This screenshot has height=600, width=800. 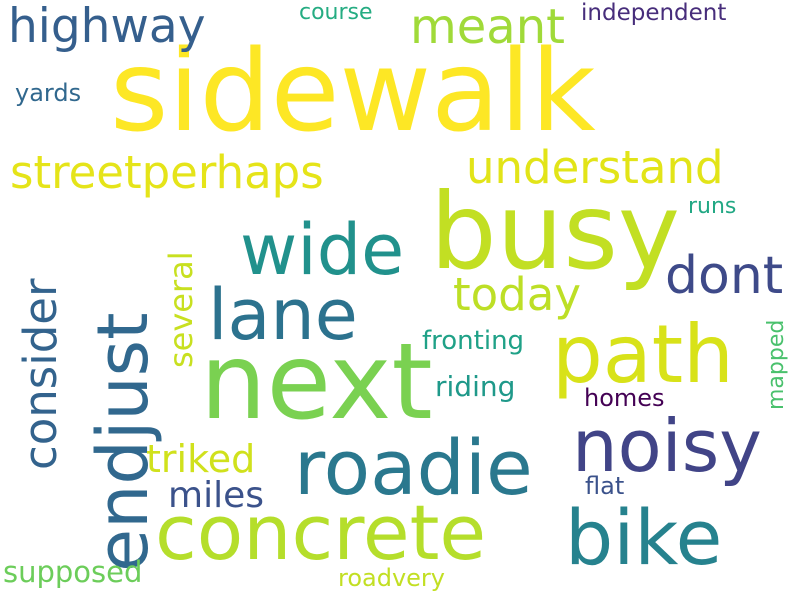 I want to click on word-wide: wide, so click(x=322, y=250).